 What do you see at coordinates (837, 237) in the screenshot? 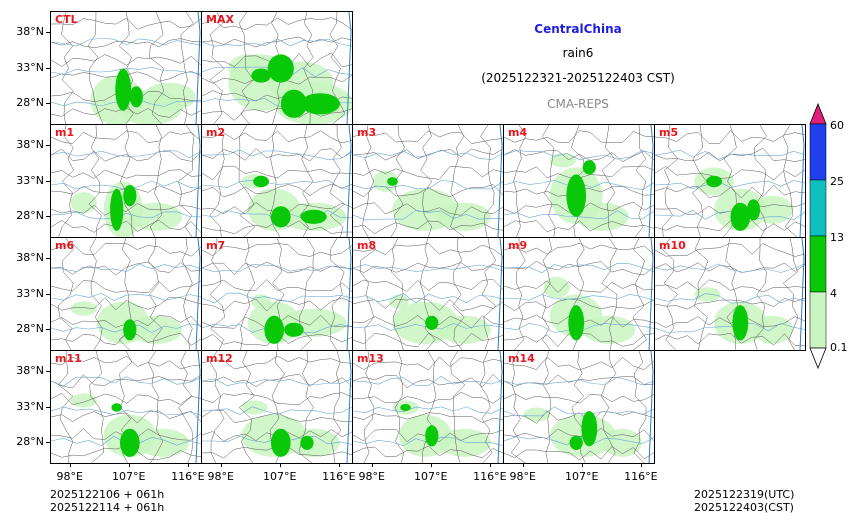
I see `colorbar-label-13: 13` at bounding box center [837, 237].